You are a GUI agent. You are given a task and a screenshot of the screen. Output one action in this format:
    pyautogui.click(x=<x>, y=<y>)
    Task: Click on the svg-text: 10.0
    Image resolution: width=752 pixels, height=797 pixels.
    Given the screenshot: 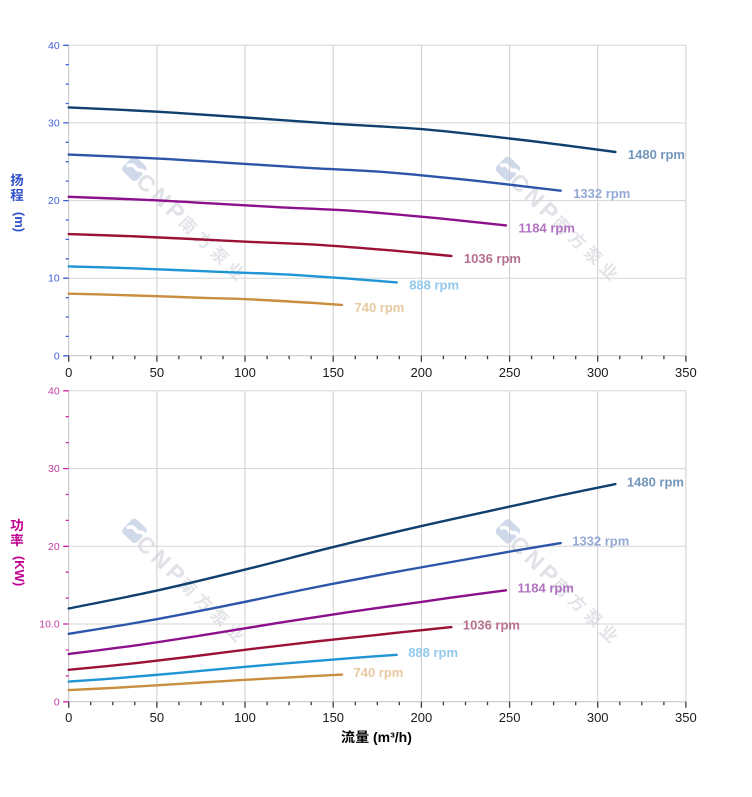 What is the action you would take?
    pyautogui.click(x=49, y=625)
    